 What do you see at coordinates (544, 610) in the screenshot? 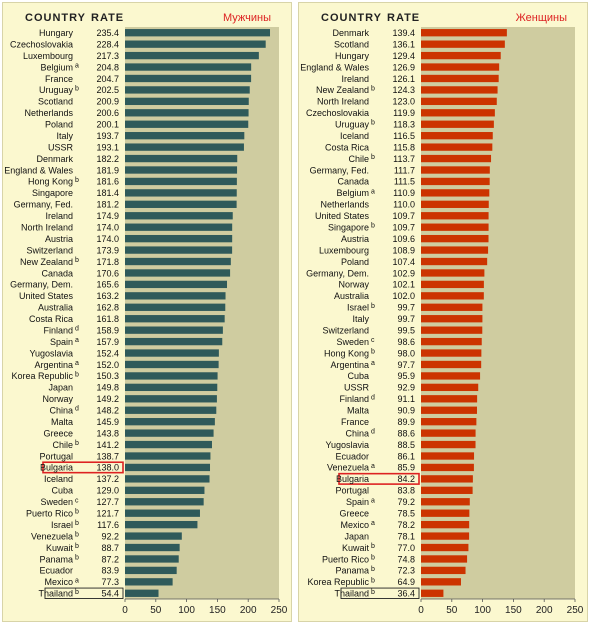
I see `female-x-tick-label: 200` at bounding box center [544, 610].